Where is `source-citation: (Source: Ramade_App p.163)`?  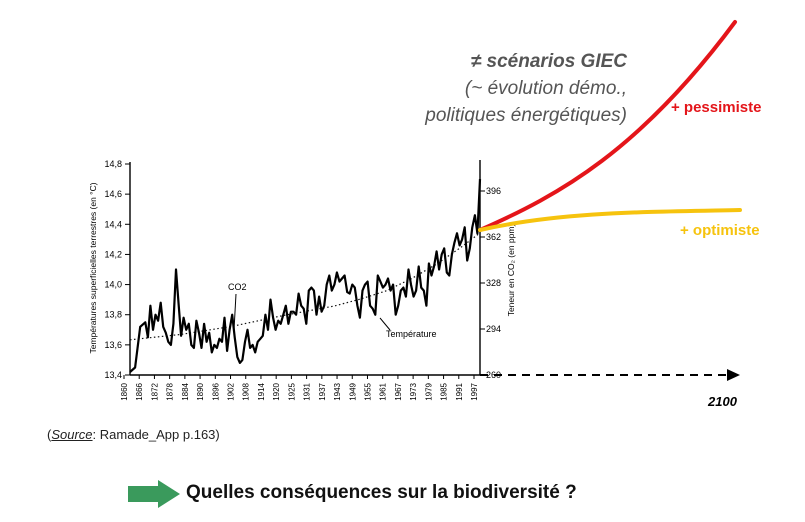 source-citation: (Source: Ramade_App p.163) is located at coordinates (133, 434).